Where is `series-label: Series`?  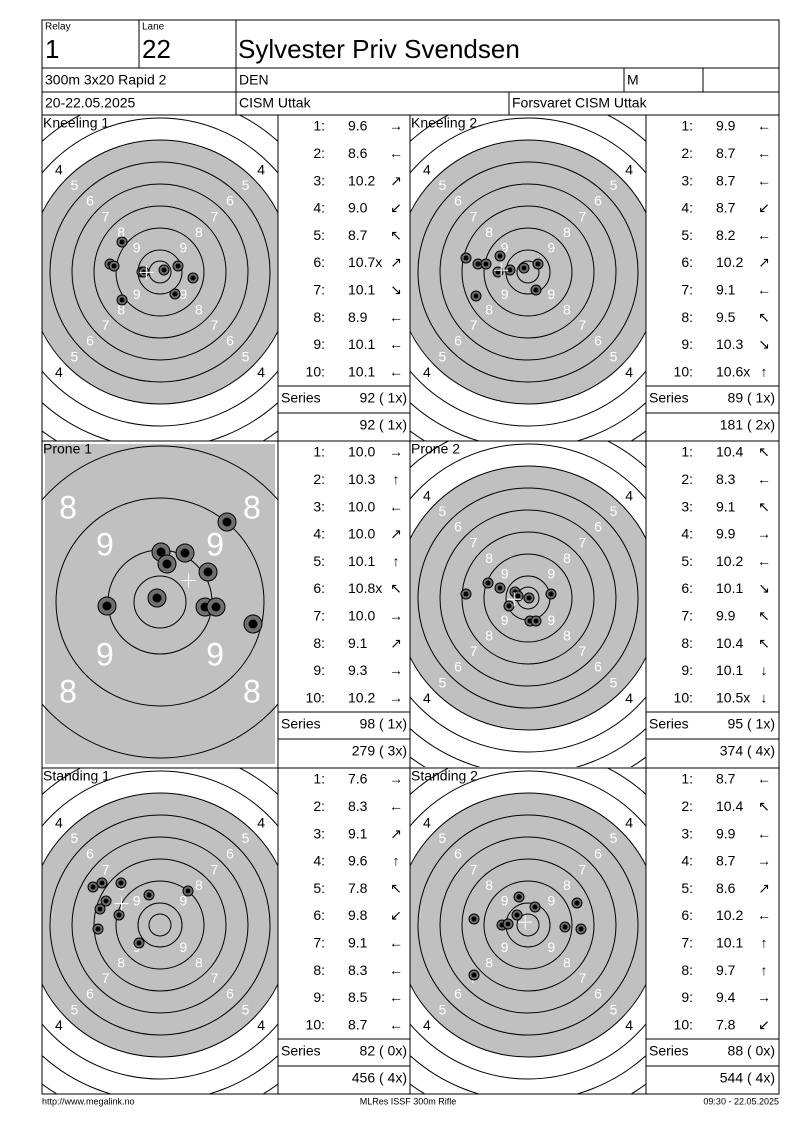 series-label: Series is located at coordinates (301, 398).